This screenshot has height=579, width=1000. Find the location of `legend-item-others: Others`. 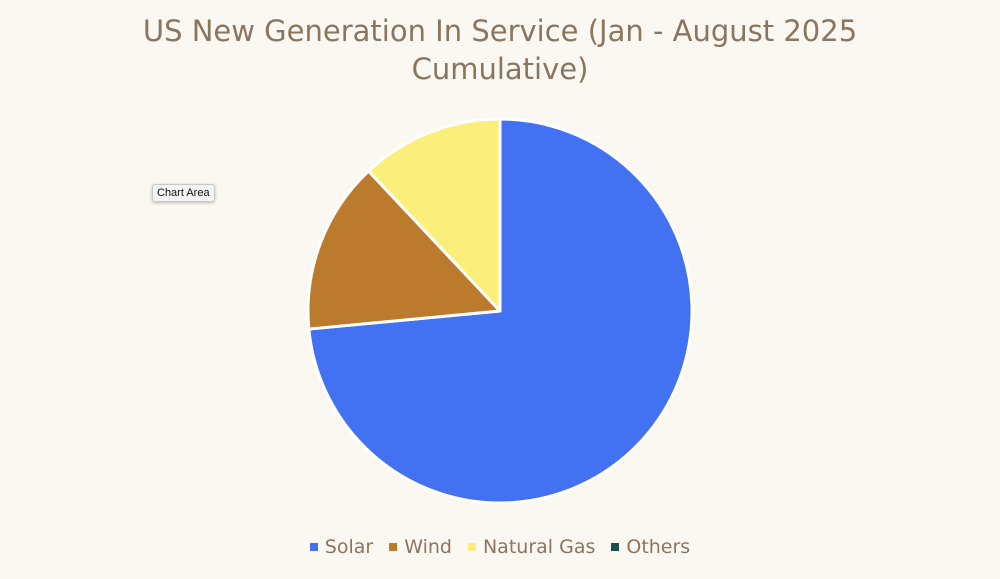

legend-item-others: Others is located at coordinates (650, 547).